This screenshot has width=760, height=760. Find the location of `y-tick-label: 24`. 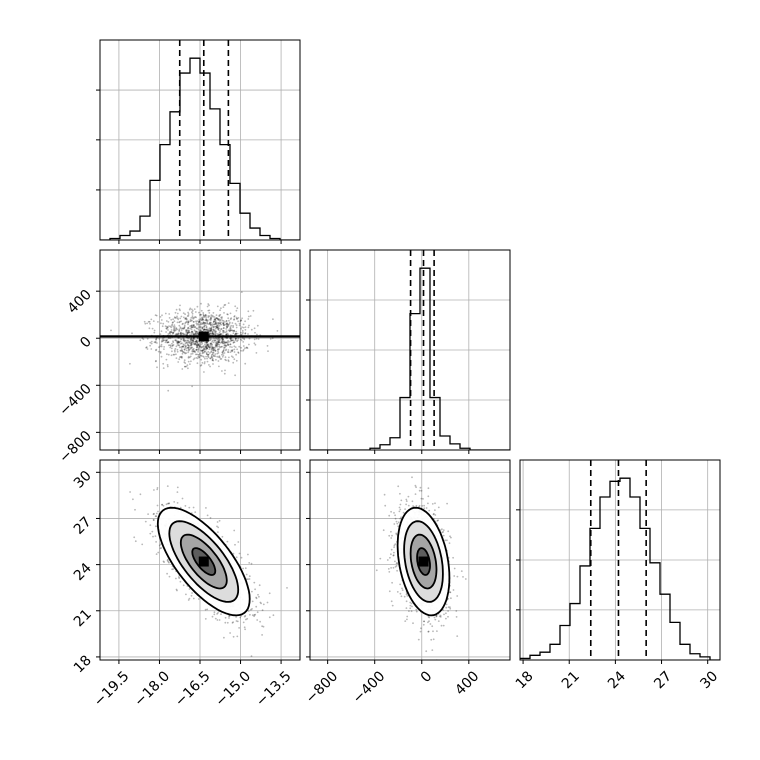

y-tick-label: 24 is located at coordinates (83, 572).